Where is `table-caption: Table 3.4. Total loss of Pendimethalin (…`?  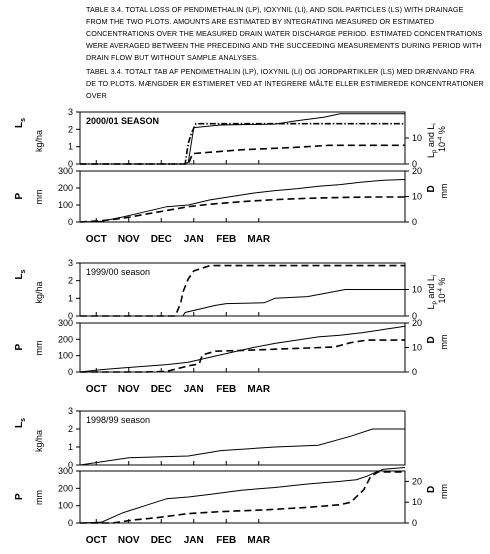
table-caption: Table 3.4. Total loss of Pendimethalin (… is located at coordinates (286, 54).